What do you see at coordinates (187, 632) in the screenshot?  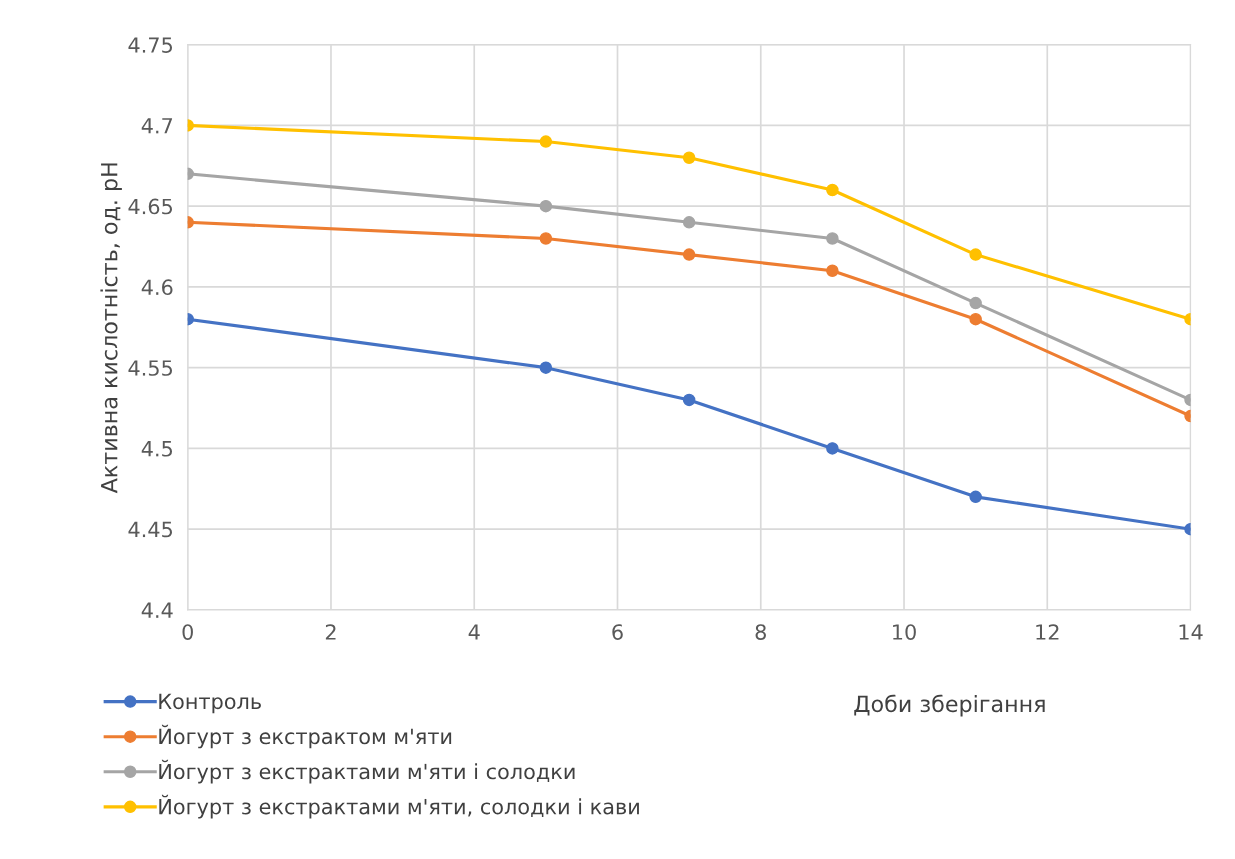 I see `x-tick-label: 0` at bounding box center [187, 632].